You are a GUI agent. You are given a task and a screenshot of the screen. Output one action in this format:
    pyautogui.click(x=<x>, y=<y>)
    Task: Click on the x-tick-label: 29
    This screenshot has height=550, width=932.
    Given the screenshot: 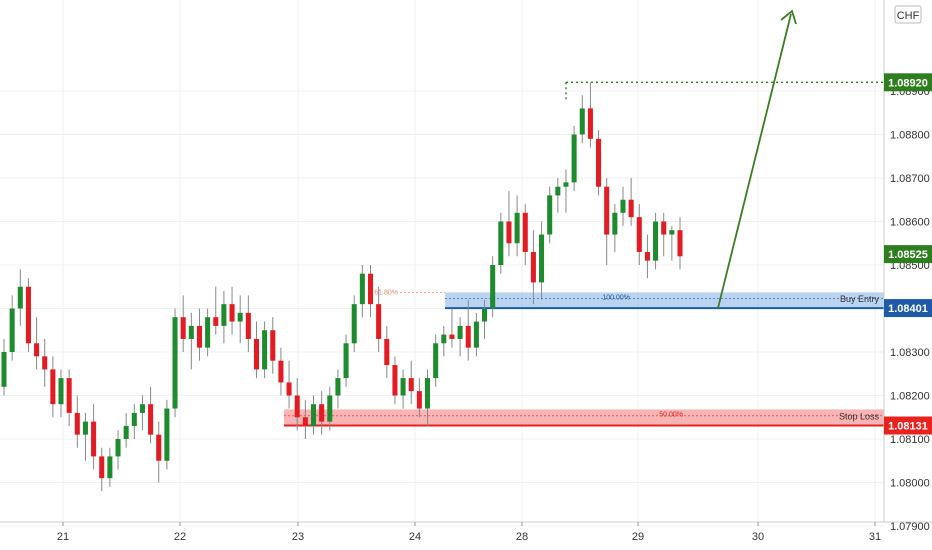 What is the action you would take?
    pyautogui.click(x=638, y=537)
    